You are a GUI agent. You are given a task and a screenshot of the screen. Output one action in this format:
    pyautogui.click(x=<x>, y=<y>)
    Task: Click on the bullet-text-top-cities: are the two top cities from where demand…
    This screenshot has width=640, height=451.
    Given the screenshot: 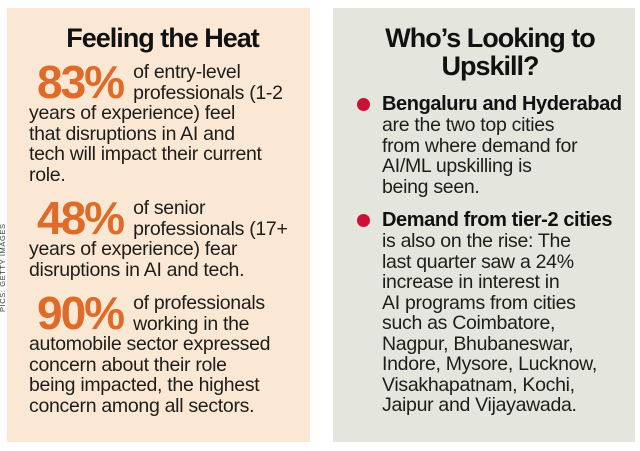 What is the action you would take?
    pyautogui.click(x=480, y=156)
    